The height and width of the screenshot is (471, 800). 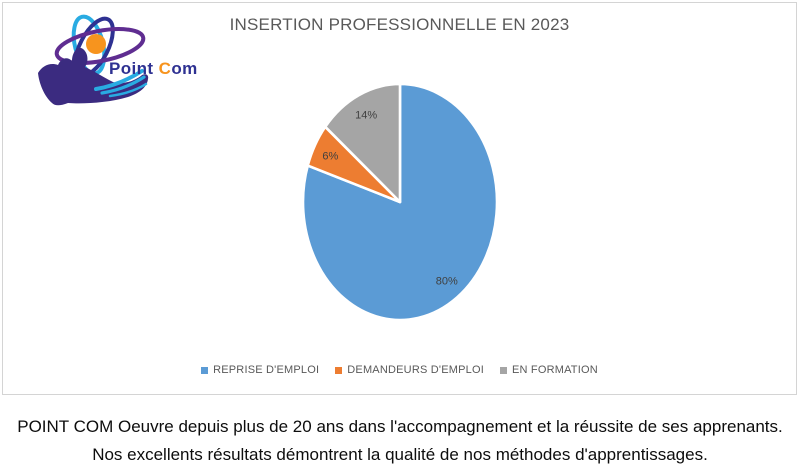 I want to click on legend-label: EN FORMATION, so click(x=554, y=370).